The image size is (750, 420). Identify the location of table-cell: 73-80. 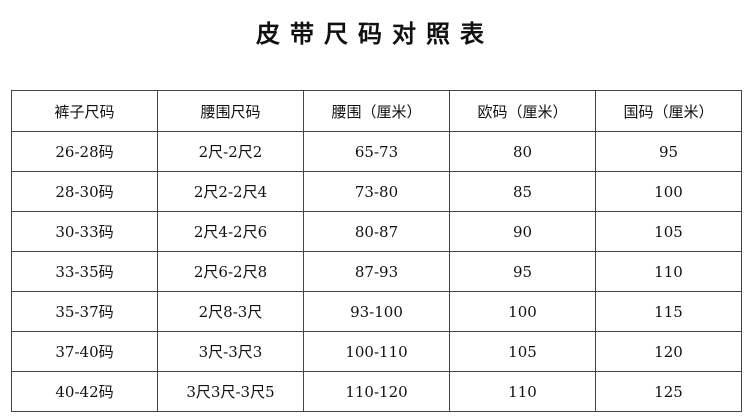
(376, 191).